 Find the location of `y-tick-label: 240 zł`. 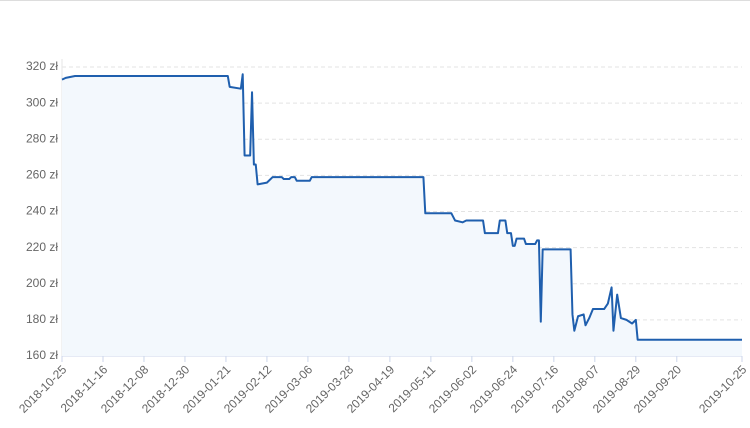

y-tick-label: 240 zł is located at coordinates (42, 211).